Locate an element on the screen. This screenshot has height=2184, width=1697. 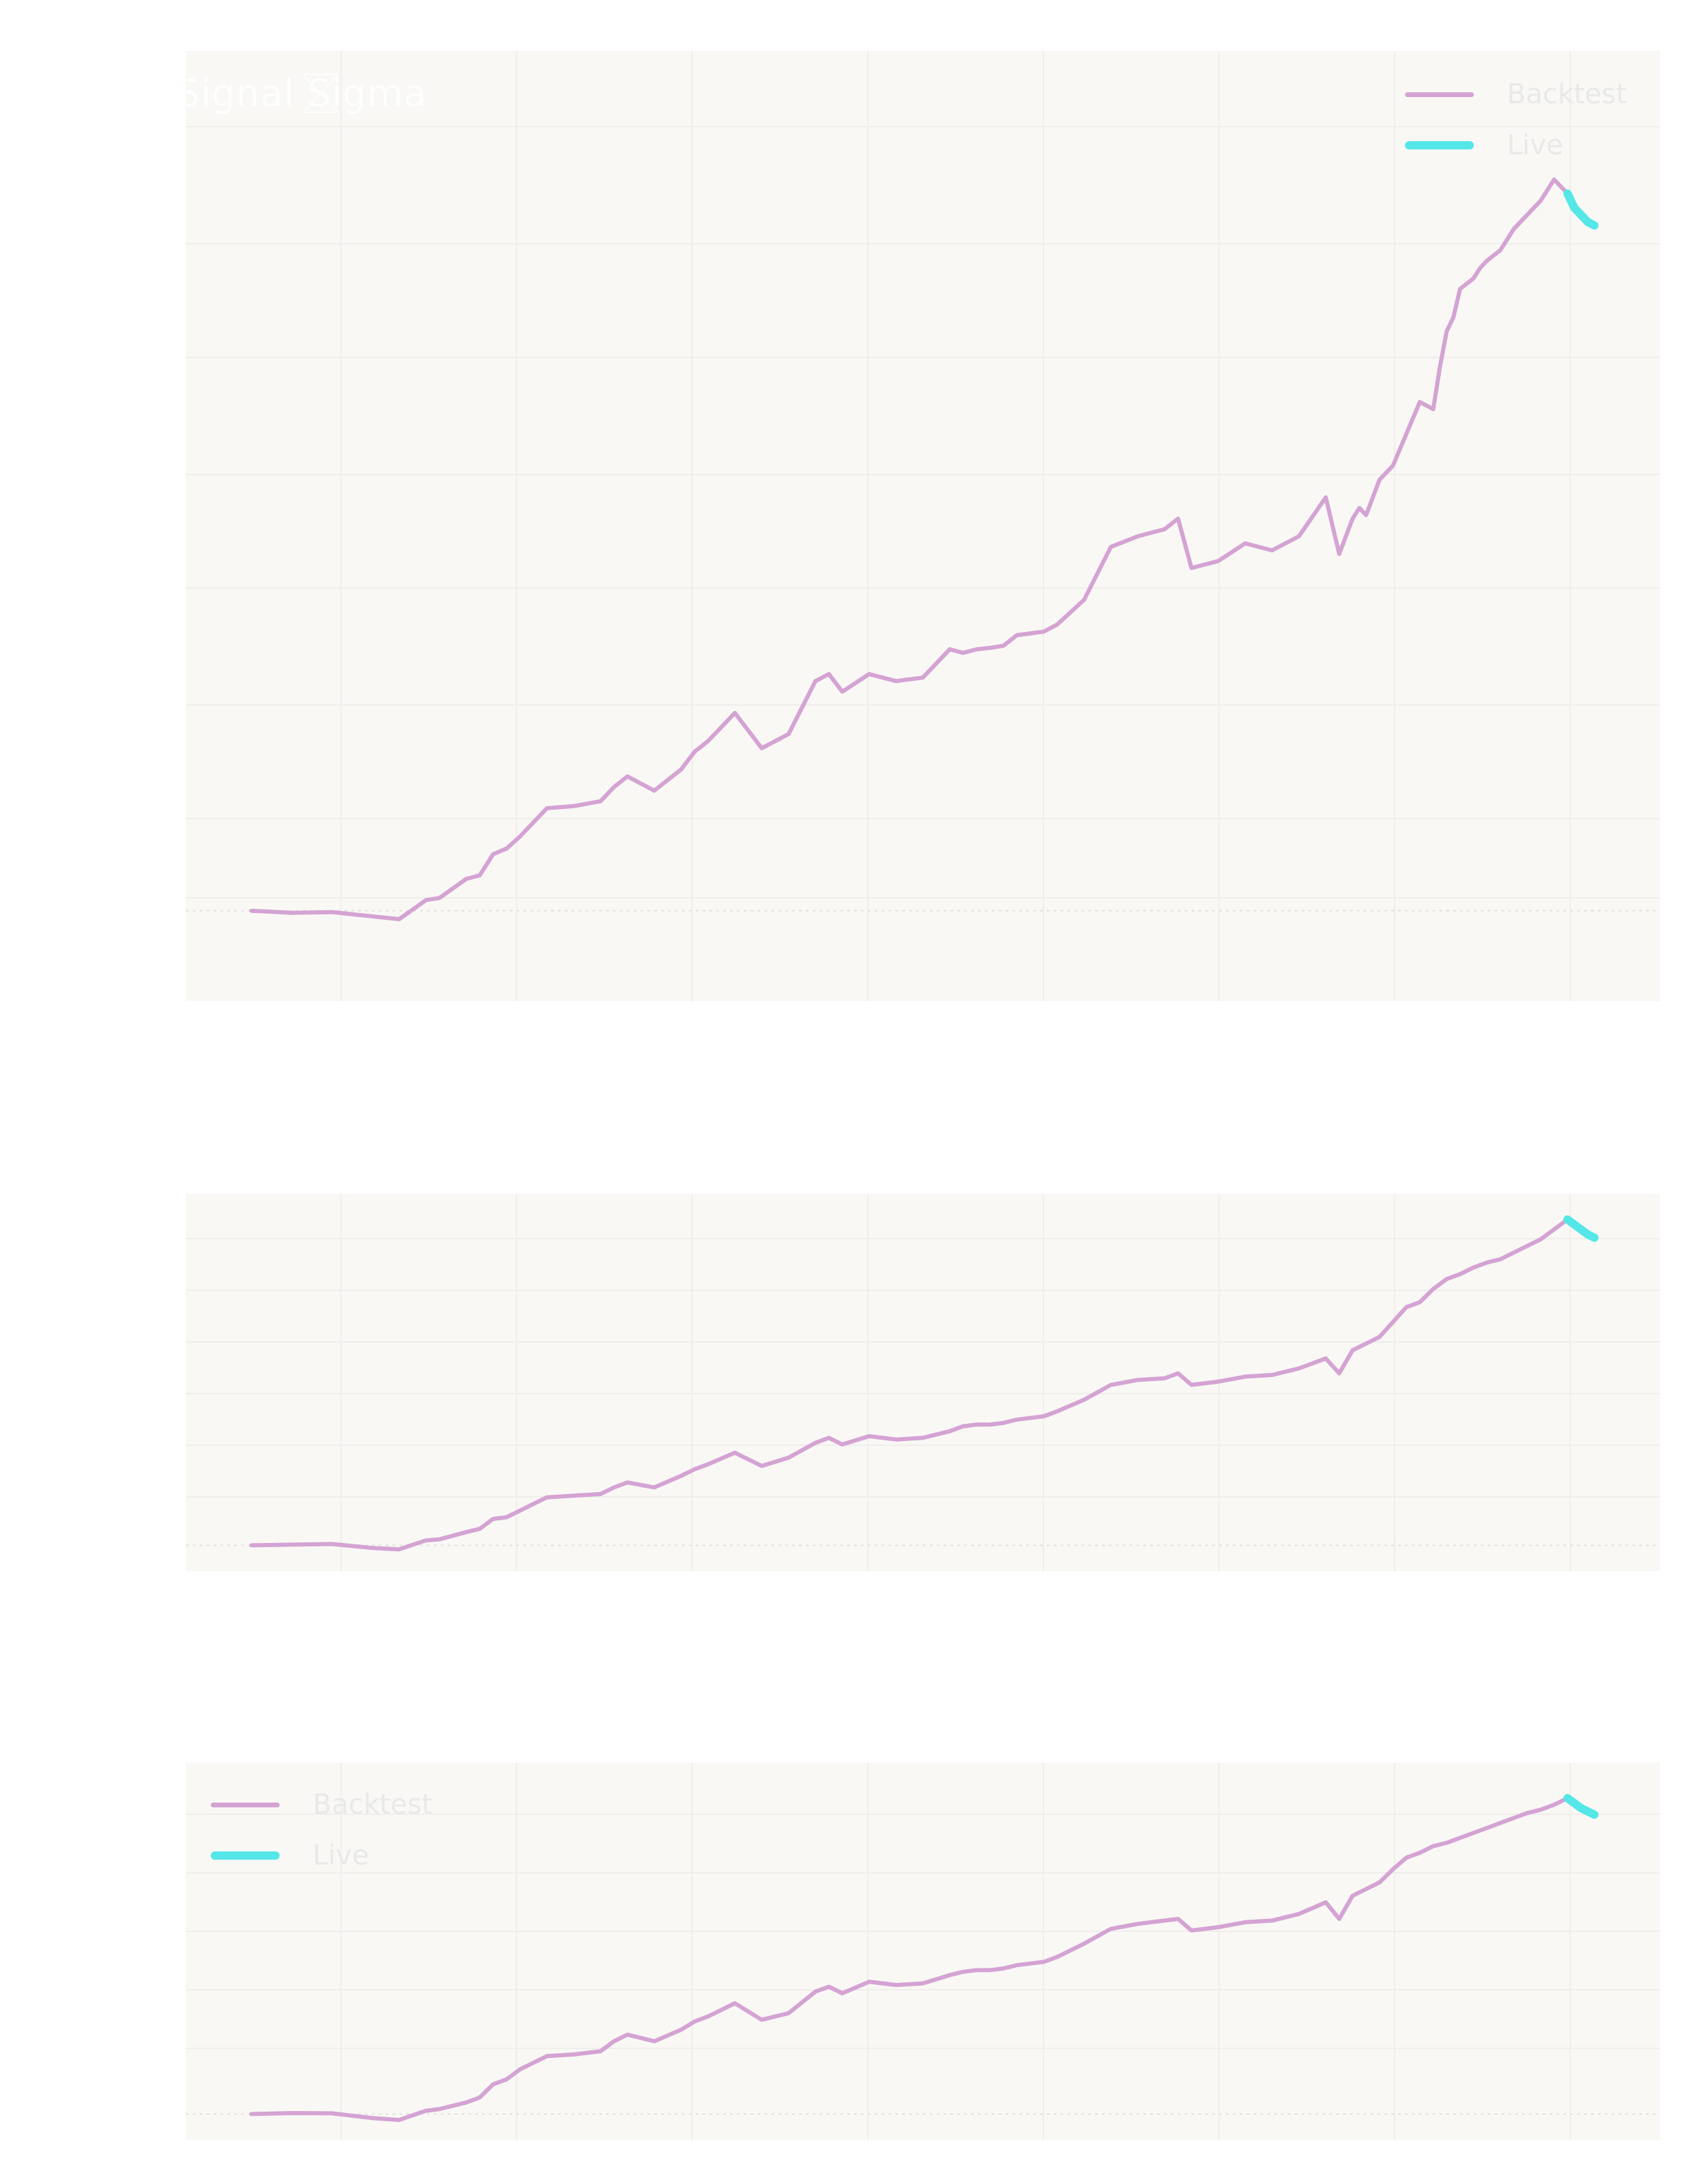
chart-panel-middle is located at coordinates (923, 1382).